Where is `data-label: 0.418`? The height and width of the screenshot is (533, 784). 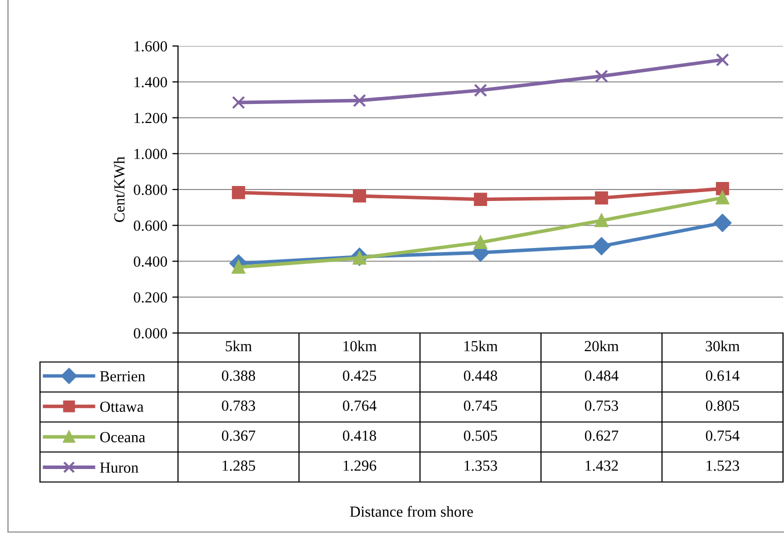
data-label: 0.418 is located at coordinates (359, 435).